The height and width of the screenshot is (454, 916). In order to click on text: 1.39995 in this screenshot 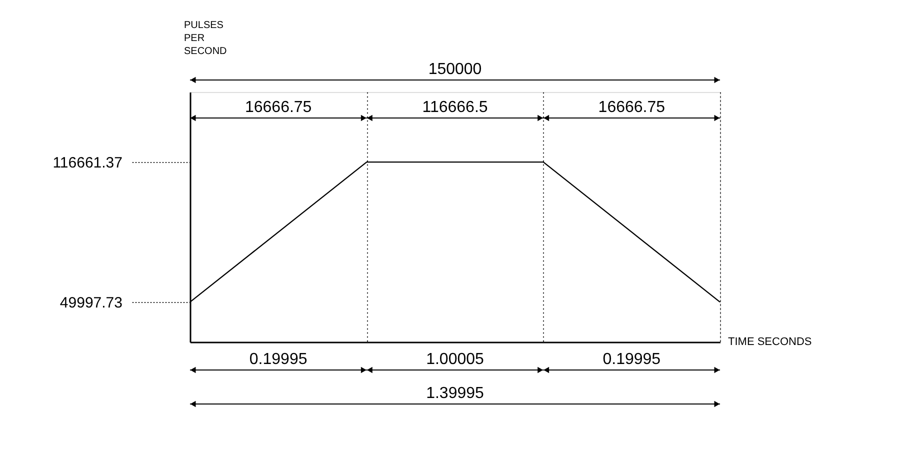, I will do `click(455, 393)`.